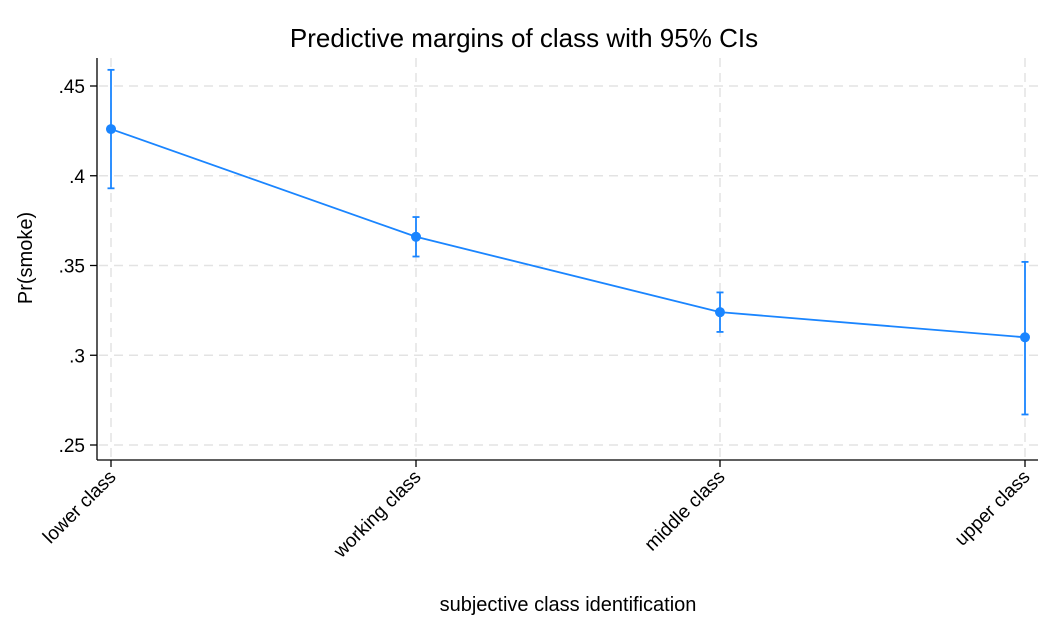 The height and width of the screenshot is (635, 1053). I want to click on y-tick-label: .35, so click(72, 267).